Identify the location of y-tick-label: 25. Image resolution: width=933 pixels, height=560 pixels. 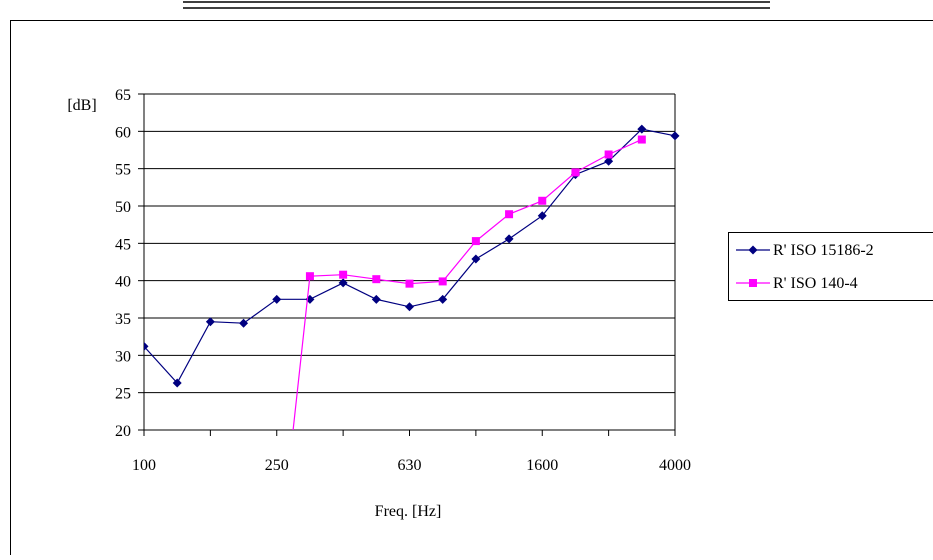
(123, 394).